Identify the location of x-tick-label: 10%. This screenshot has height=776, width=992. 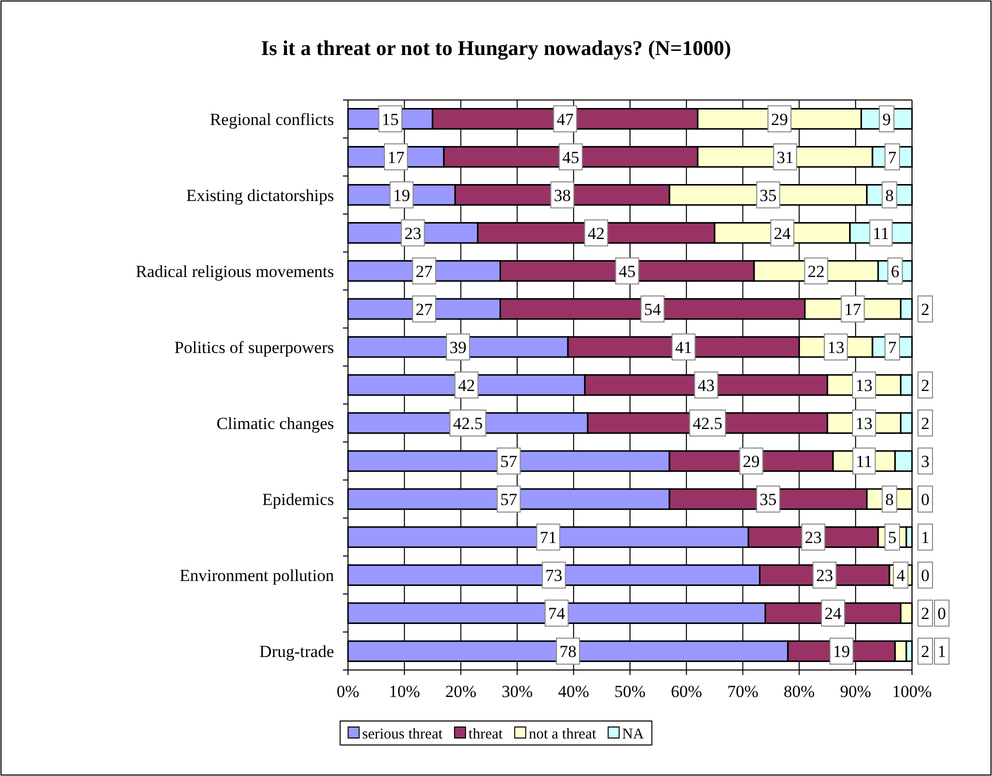
(404, 692).